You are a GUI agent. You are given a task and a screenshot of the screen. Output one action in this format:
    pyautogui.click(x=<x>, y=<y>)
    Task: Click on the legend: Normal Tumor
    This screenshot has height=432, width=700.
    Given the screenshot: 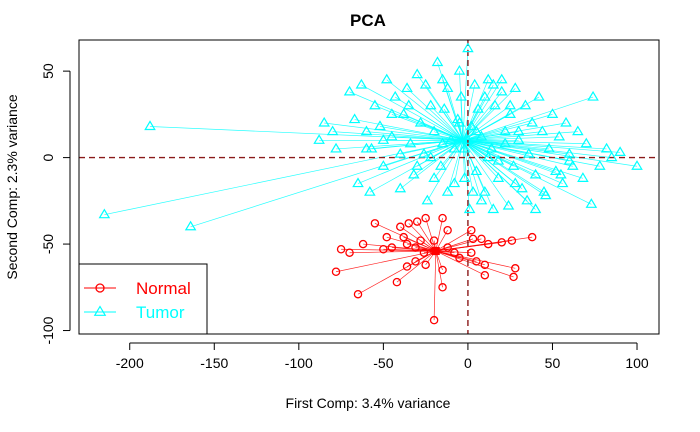 What is the action you would take?
    pyautogui.click(x=143, y=299)
    